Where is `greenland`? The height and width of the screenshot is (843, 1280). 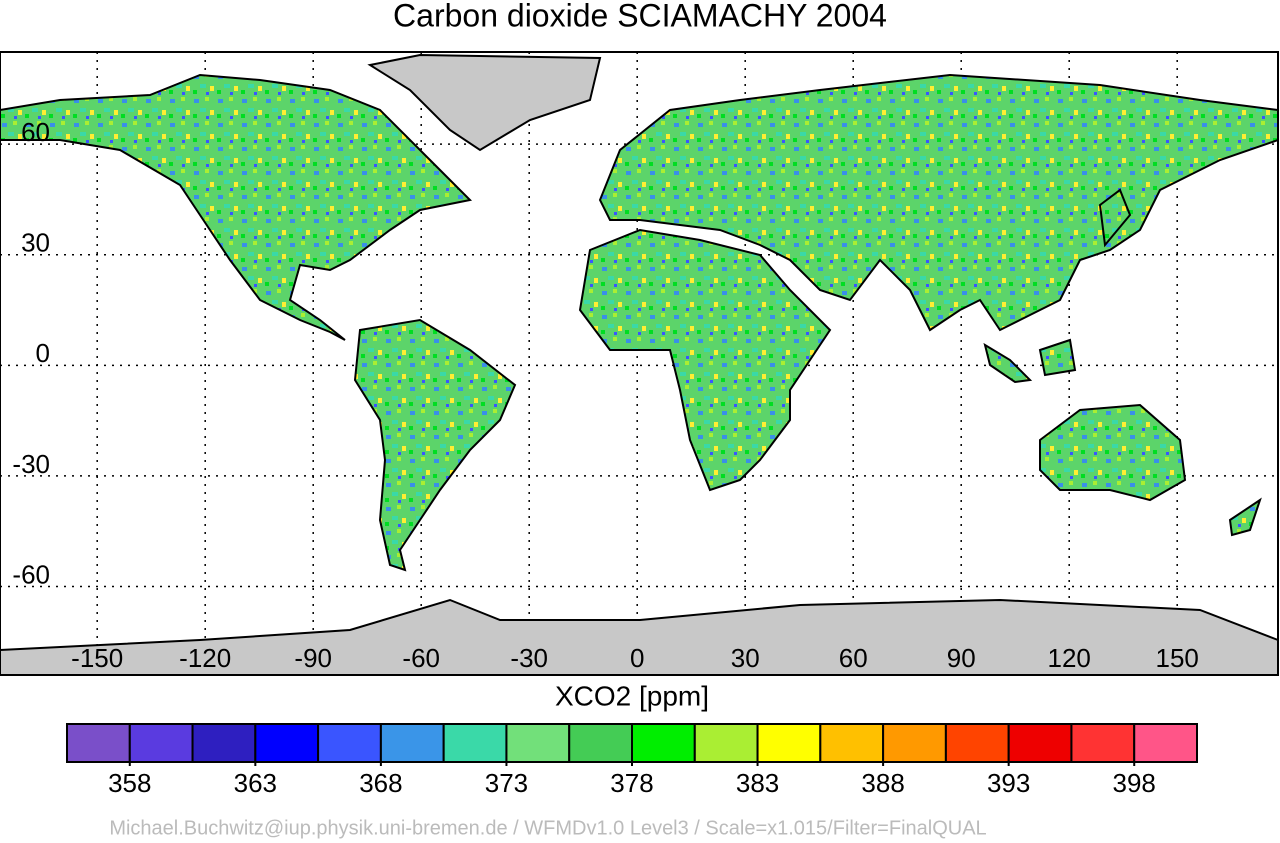 greenland is located at coordinates (484, 102).